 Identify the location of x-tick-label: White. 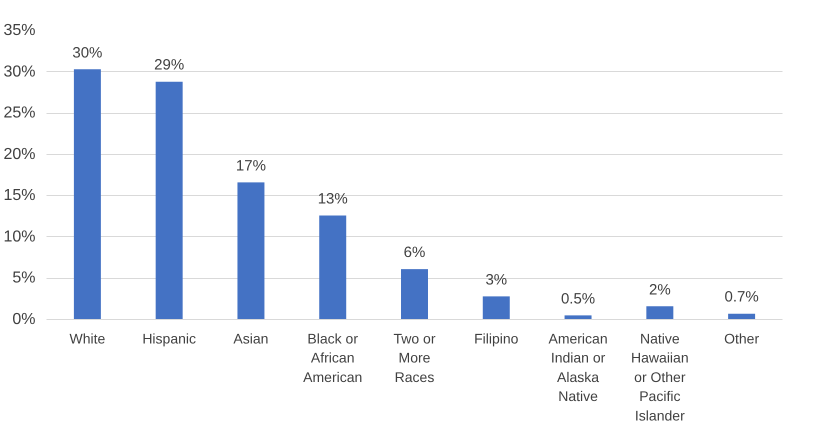
(87, 338).